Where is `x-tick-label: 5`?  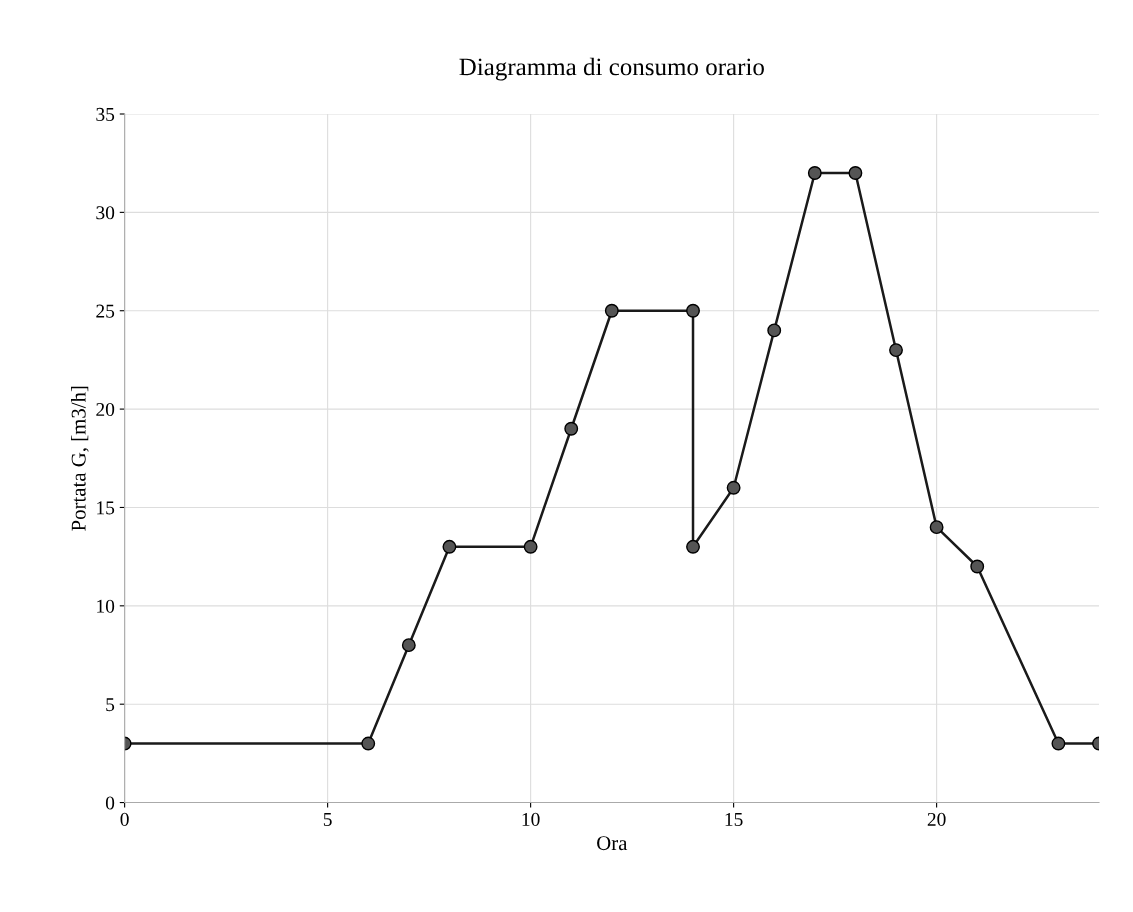 x-tick-label: 5 is located at coordinates (327, 819).